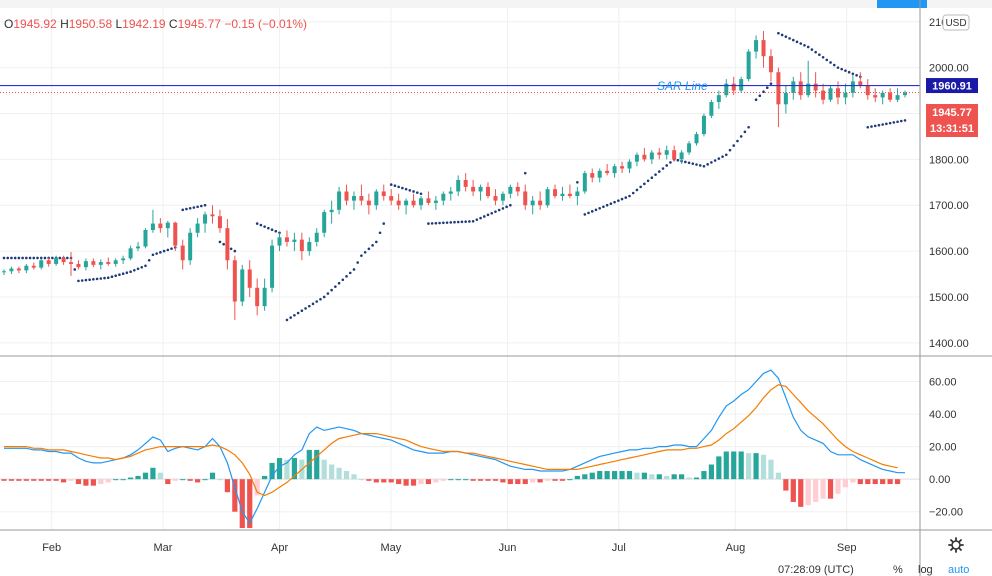 The height and width of the screenshot is (576, 992). Describe the element at coordinates (902, 4) in the screenshot. I see `toolbar-active-button` at that location.